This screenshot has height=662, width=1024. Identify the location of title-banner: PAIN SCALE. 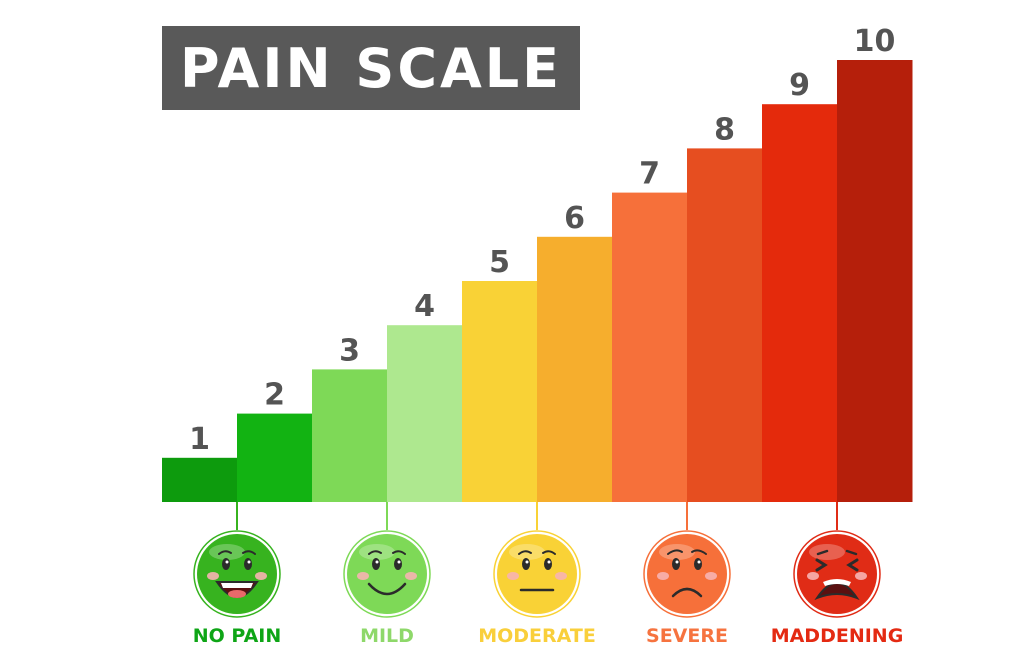
(371, 68).